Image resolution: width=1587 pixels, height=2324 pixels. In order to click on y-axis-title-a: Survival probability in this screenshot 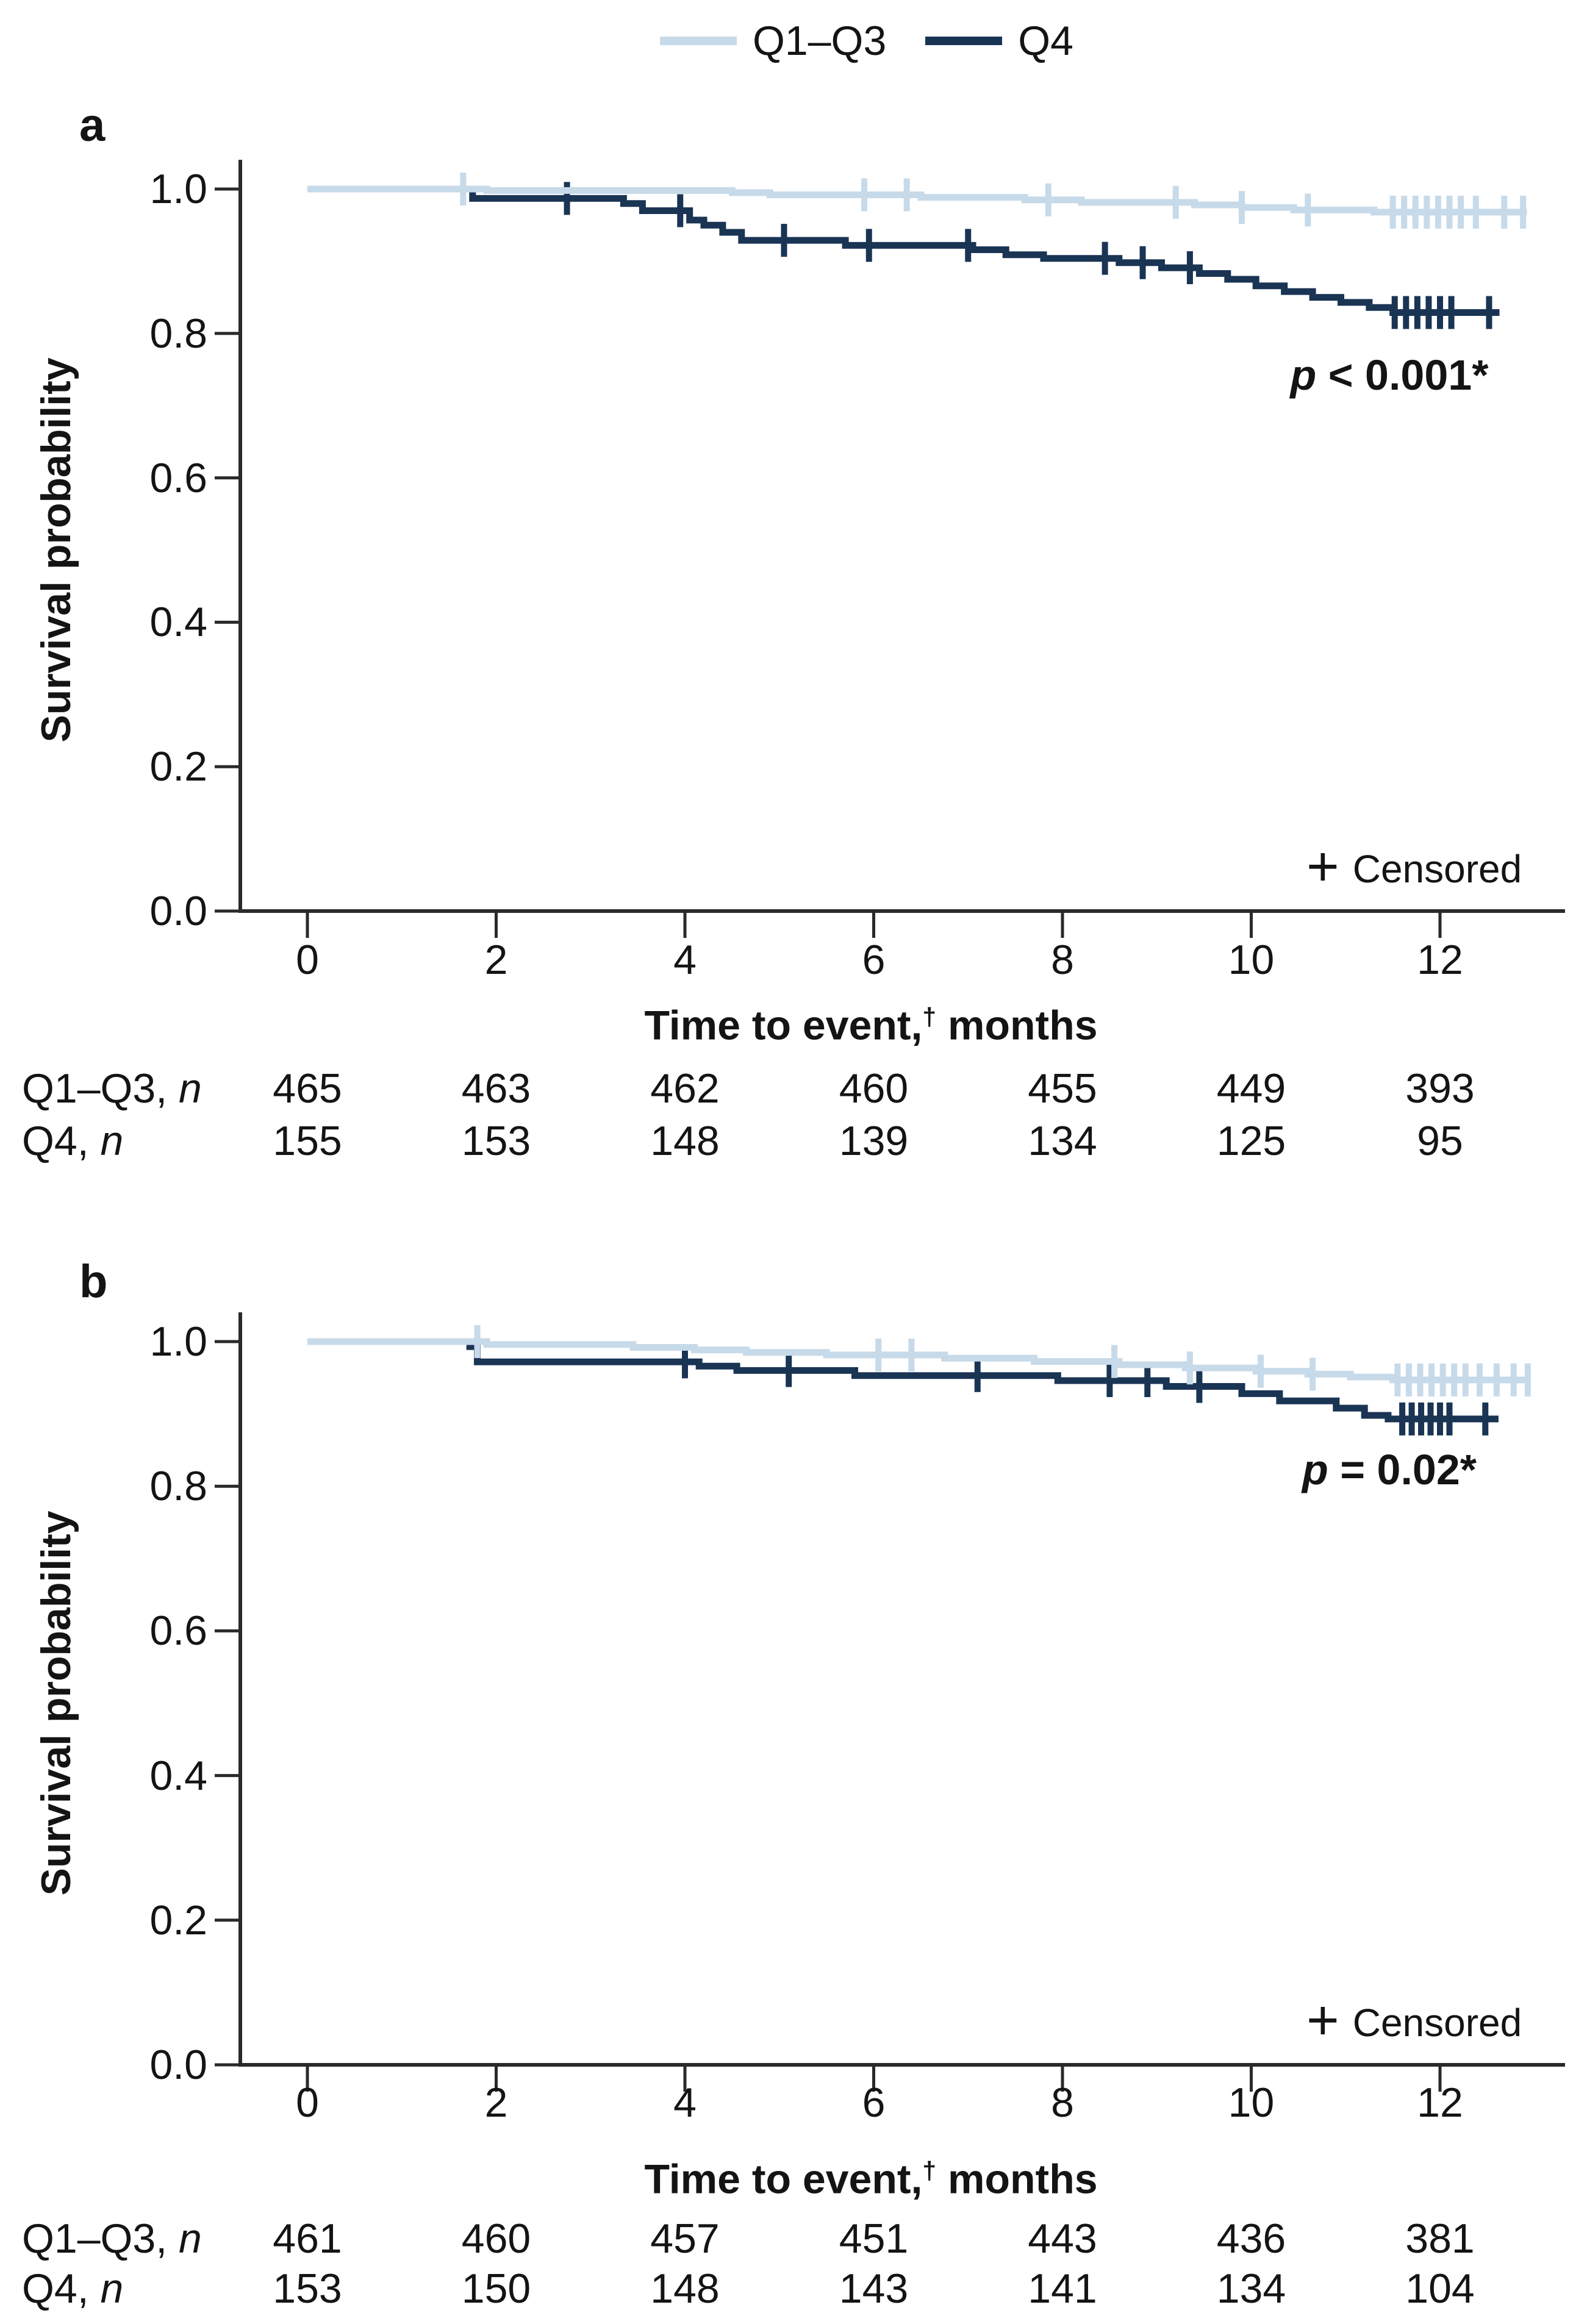, I will do `click(56, 550)`.